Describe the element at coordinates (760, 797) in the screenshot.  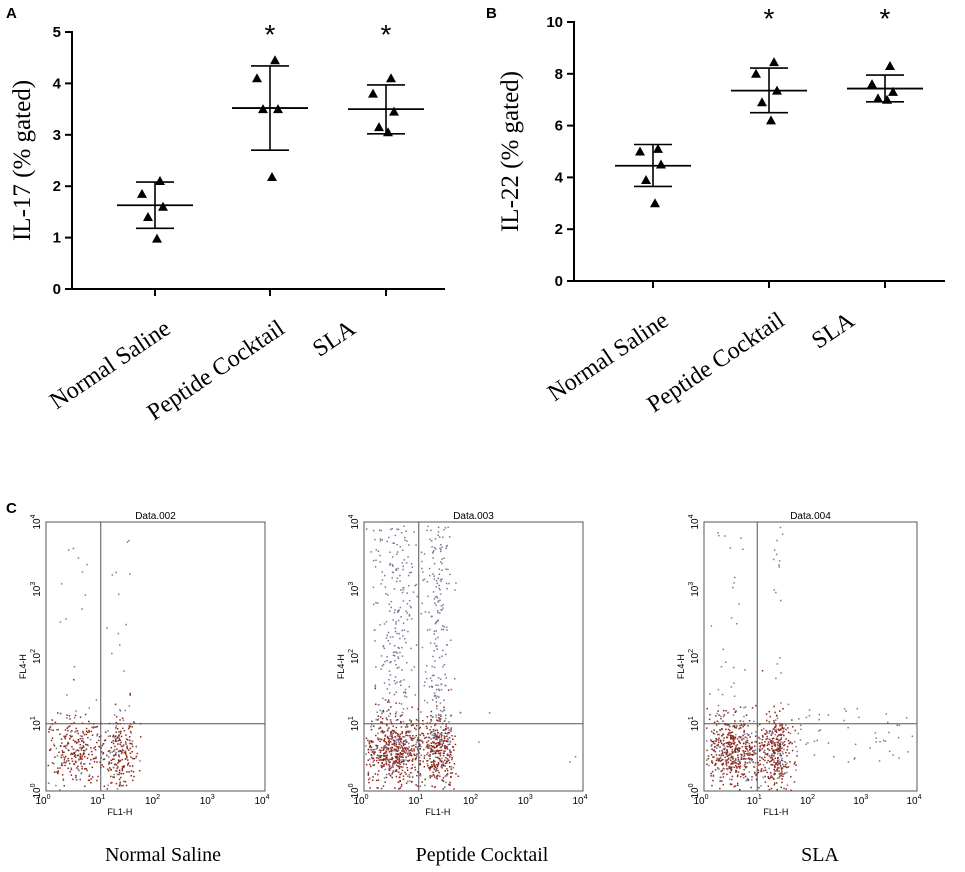
I see `x-tick-exponent: 1` at that location.